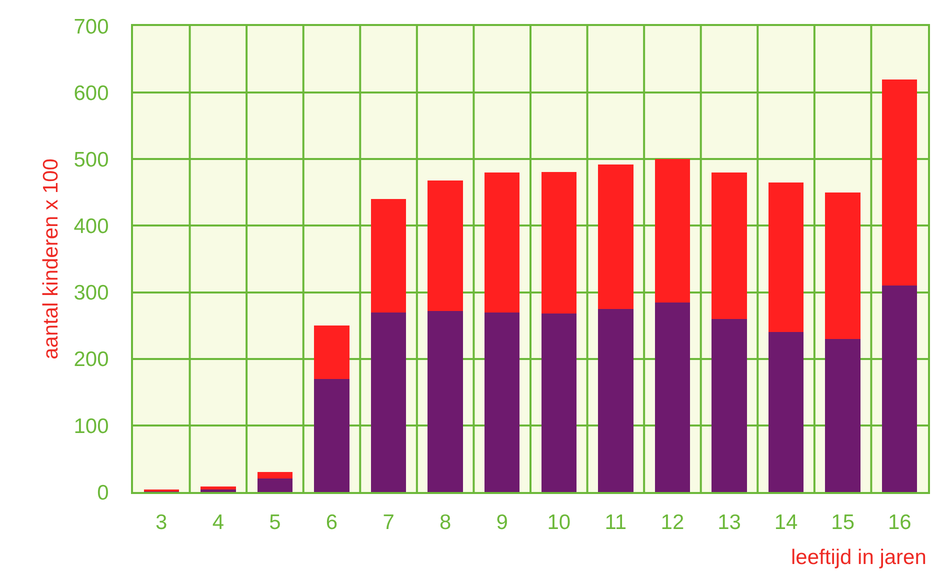  Describe the element at coordinates (91, 93) in the screenshot. I see `y-tick-label: 600` at that location.